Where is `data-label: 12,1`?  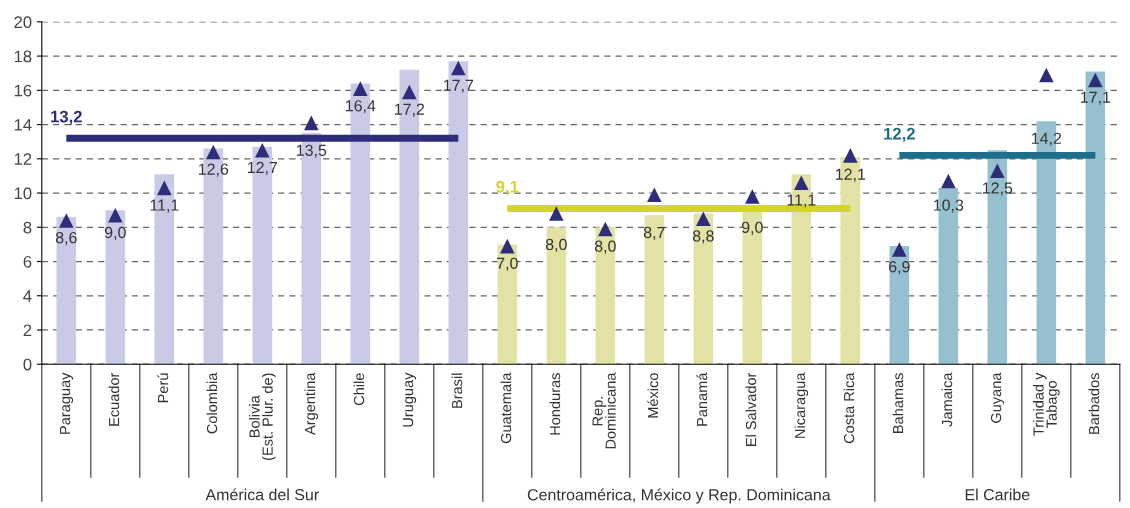 data-label: 12,1 is located at coordinates (851, 175).